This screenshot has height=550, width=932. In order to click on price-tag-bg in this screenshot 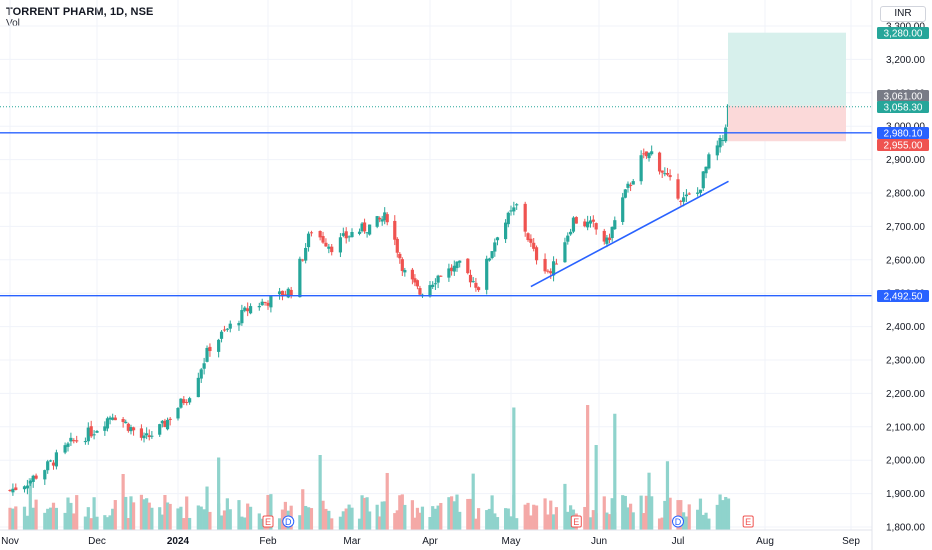, I will do `click(903, 96)`.